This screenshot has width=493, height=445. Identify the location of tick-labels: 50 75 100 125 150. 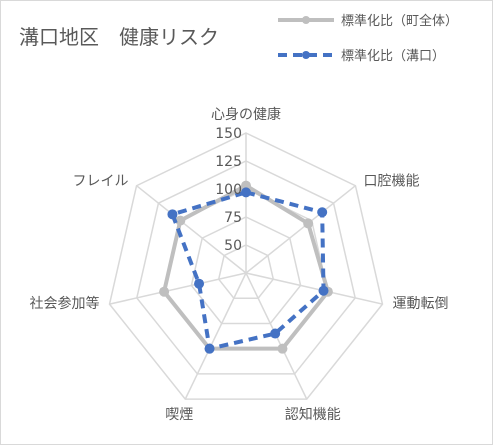
(228, 190).